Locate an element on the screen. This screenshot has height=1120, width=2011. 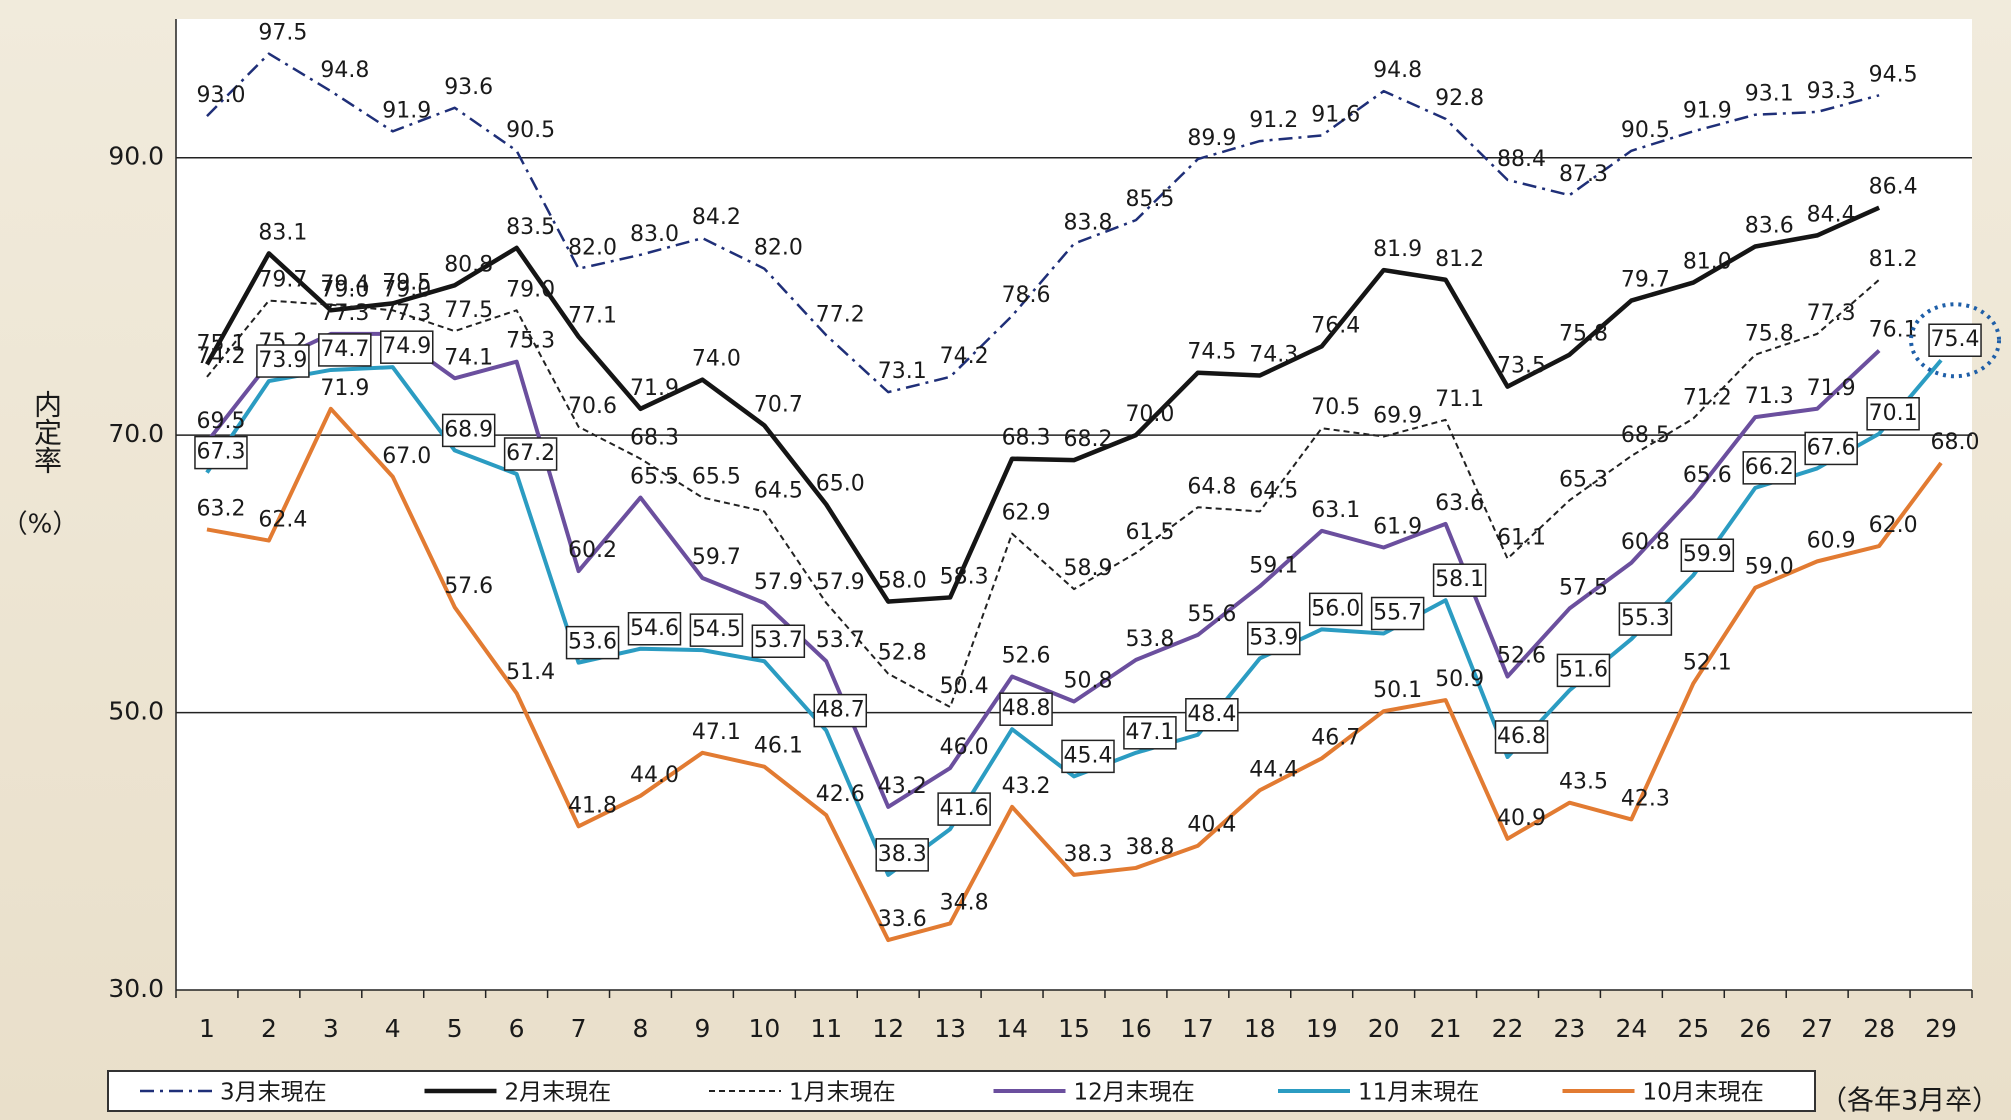
data-label: 56.0 is located at coordinates (1335, 608).